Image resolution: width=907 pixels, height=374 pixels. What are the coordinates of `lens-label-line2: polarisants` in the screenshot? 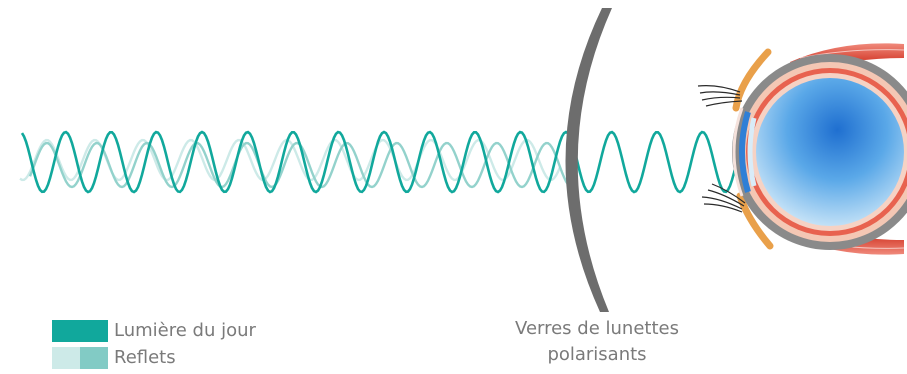 It's located at (597, 354).